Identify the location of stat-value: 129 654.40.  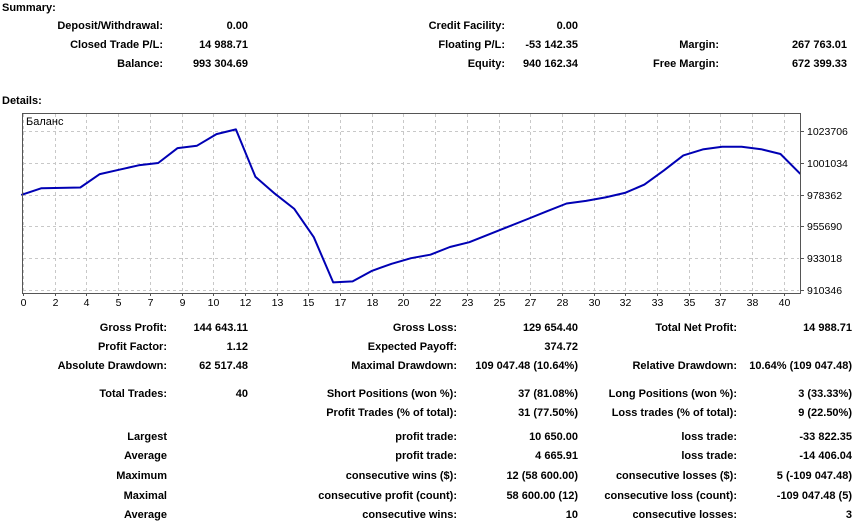
(550, 328).